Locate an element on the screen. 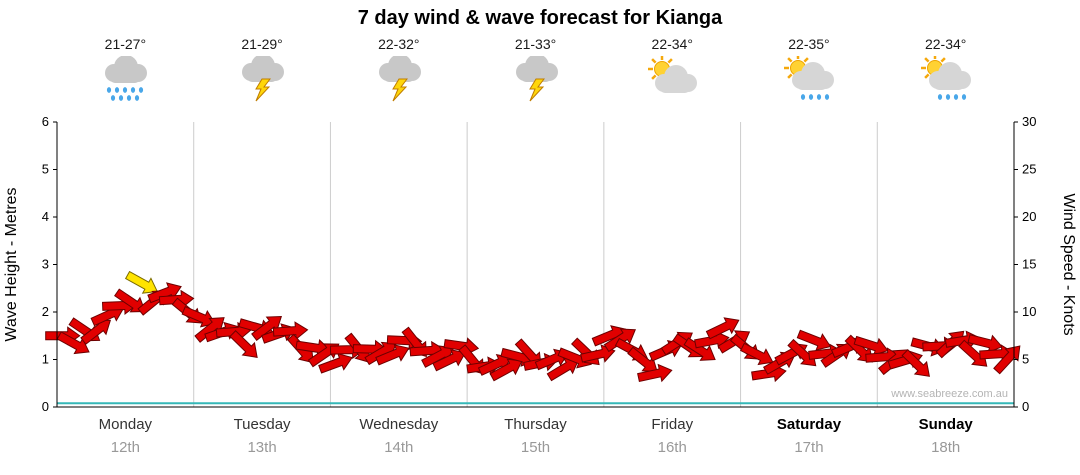 The image size is (1080, 475). highlight-wind-arrow is located at coordinates (141, 282).